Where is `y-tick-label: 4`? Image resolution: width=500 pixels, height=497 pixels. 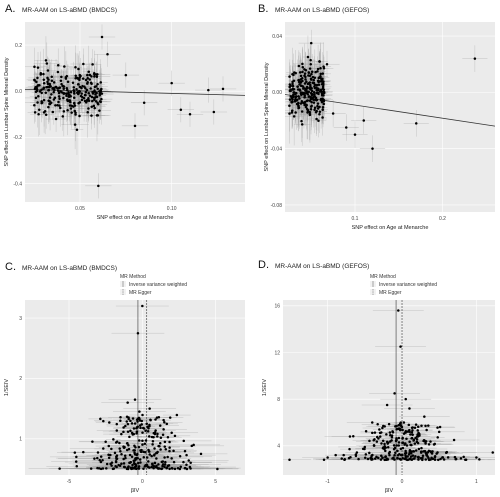 y-tick-label: 4 is located at coordinates (278, 447).